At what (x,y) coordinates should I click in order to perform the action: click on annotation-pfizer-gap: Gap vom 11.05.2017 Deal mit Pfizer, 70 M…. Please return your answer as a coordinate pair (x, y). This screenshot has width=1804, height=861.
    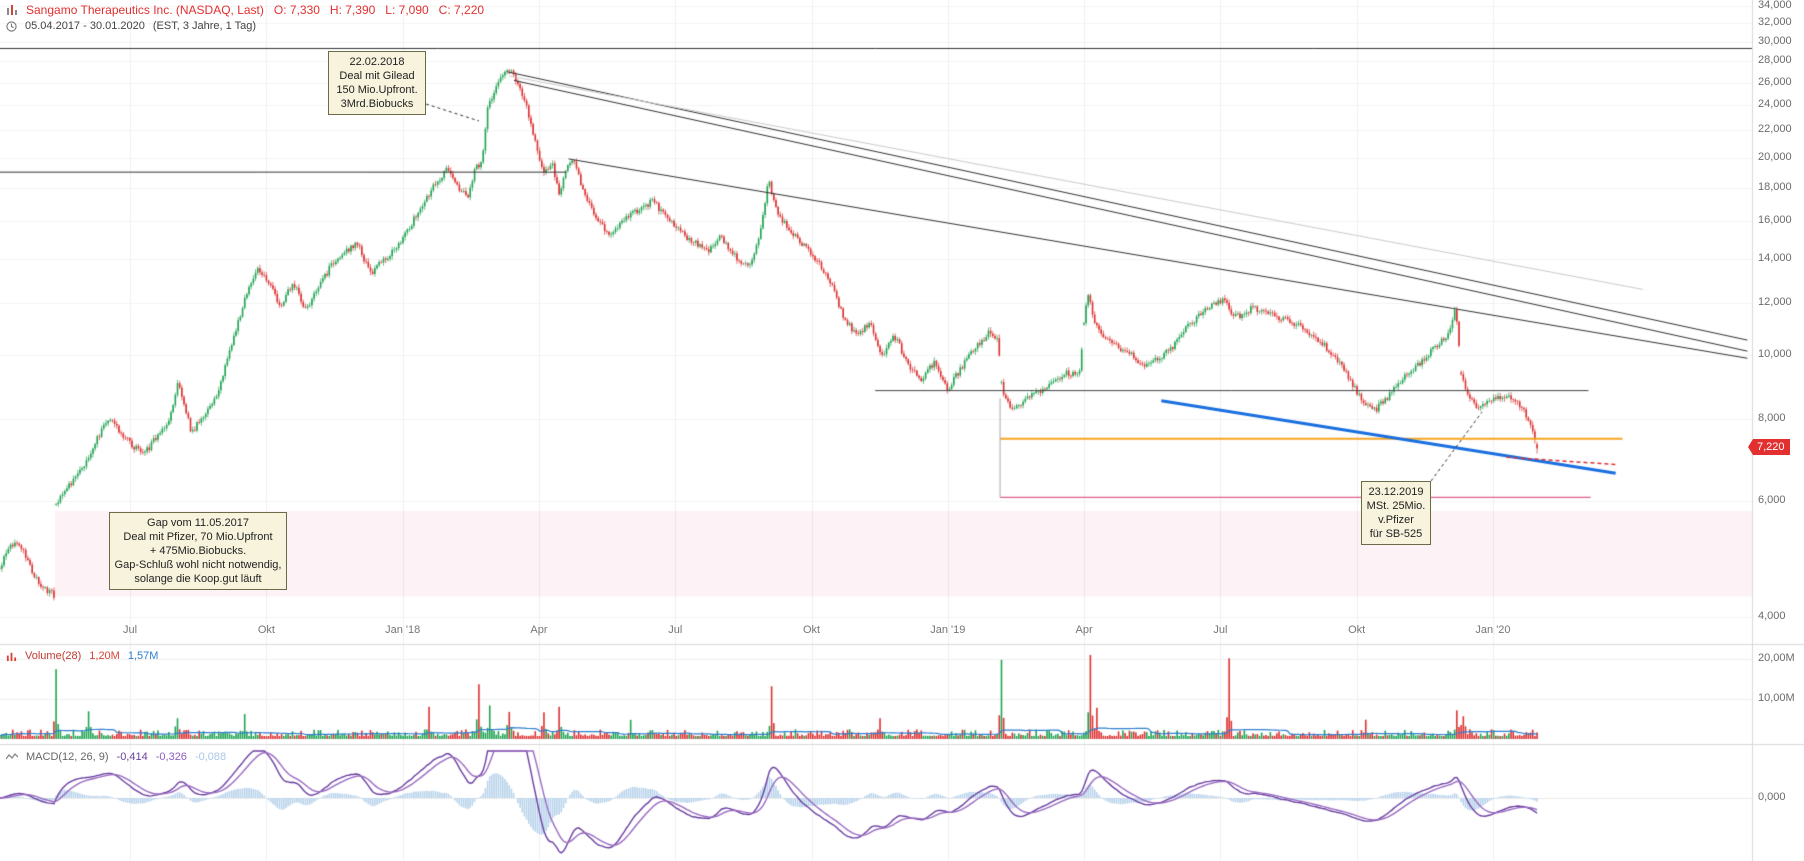
    Looking at the image, I should click on (198, 551).